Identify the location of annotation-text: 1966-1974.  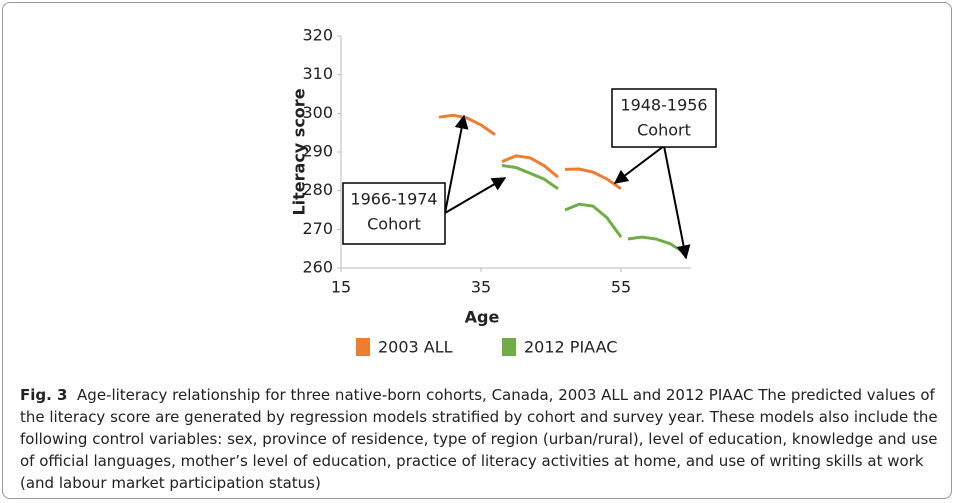
(393, 199).